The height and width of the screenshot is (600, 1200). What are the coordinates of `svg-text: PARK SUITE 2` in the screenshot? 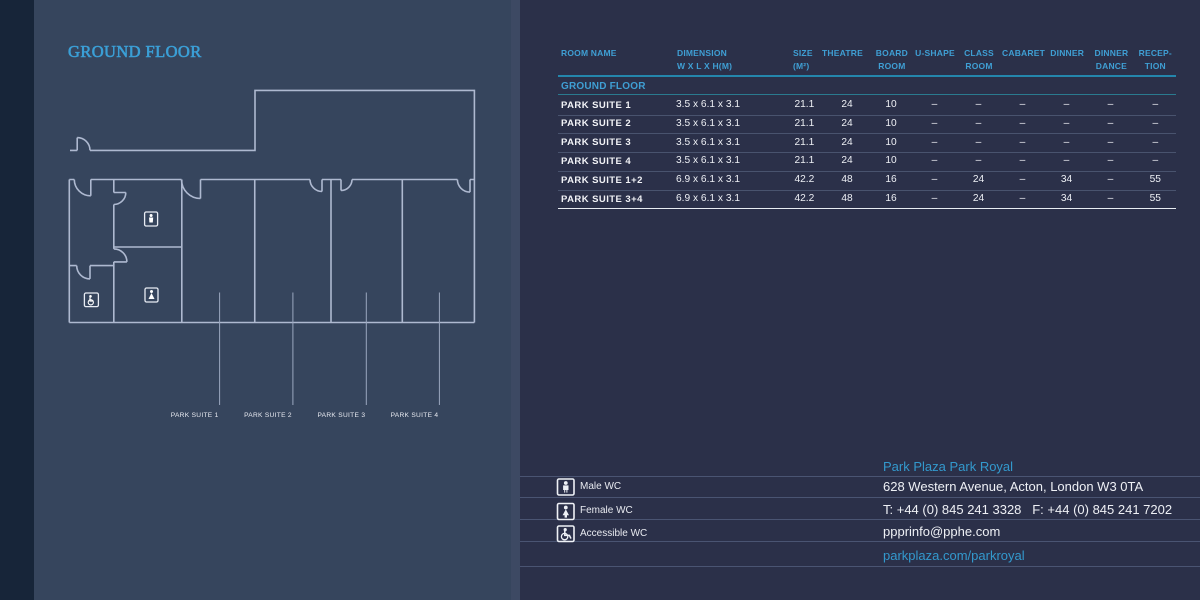 It's located at (268, 415).